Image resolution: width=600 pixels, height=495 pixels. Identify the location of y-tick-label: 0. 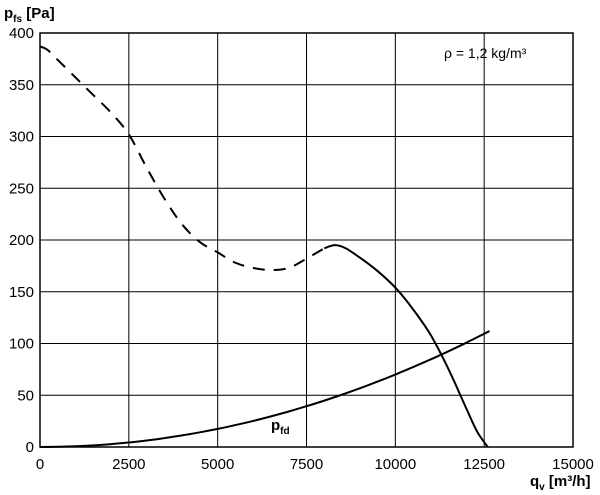
(30, 447).